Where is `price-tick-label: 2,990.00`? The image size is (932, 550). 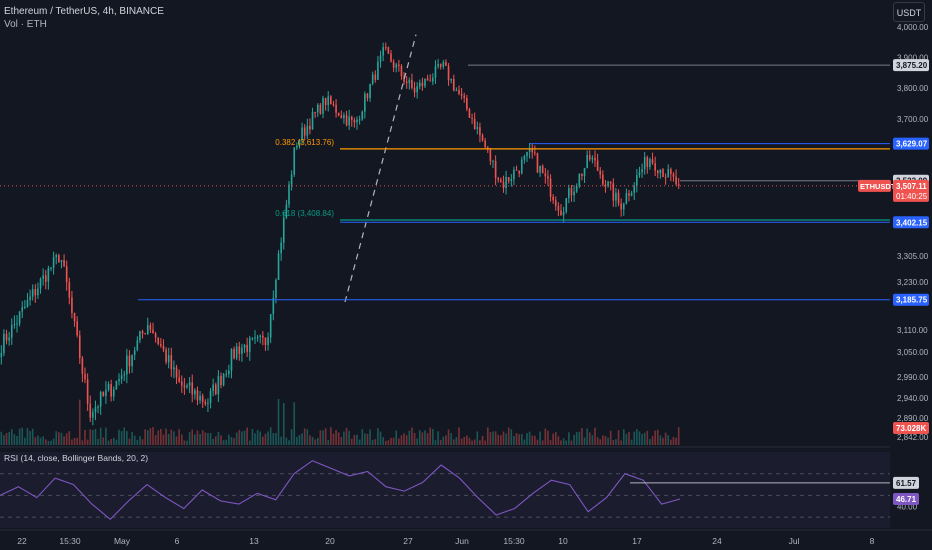 price-tick-label: 2,990.00 is located at coordinates (913, 377).